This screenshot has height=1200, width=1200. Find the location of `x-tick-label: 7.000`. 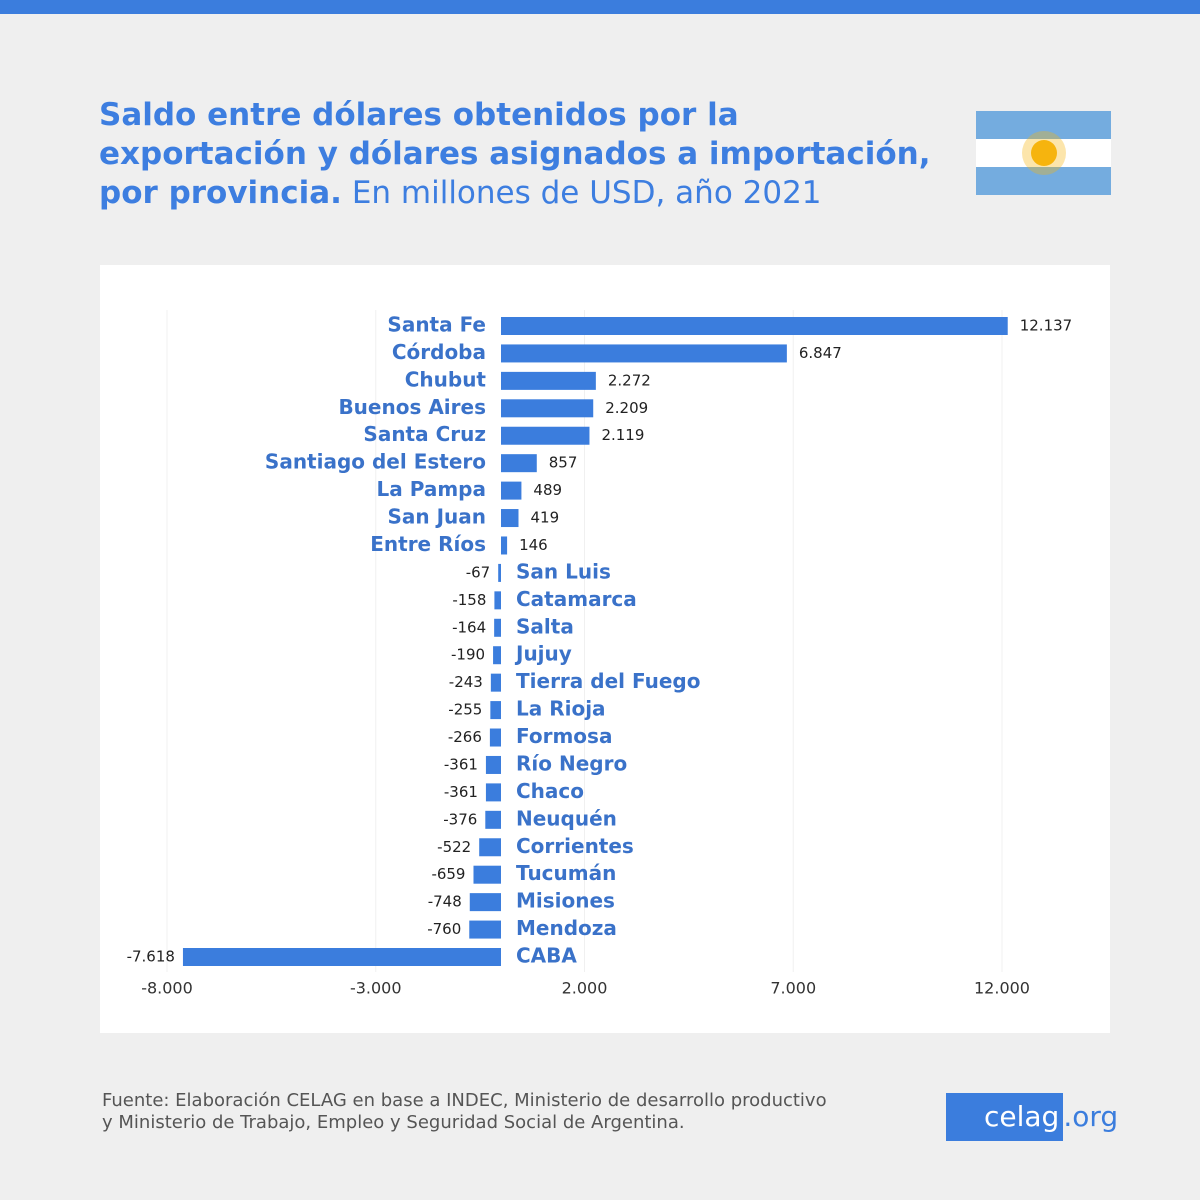

x-tick-label: 7.000 is located at coordinates (793, 988).